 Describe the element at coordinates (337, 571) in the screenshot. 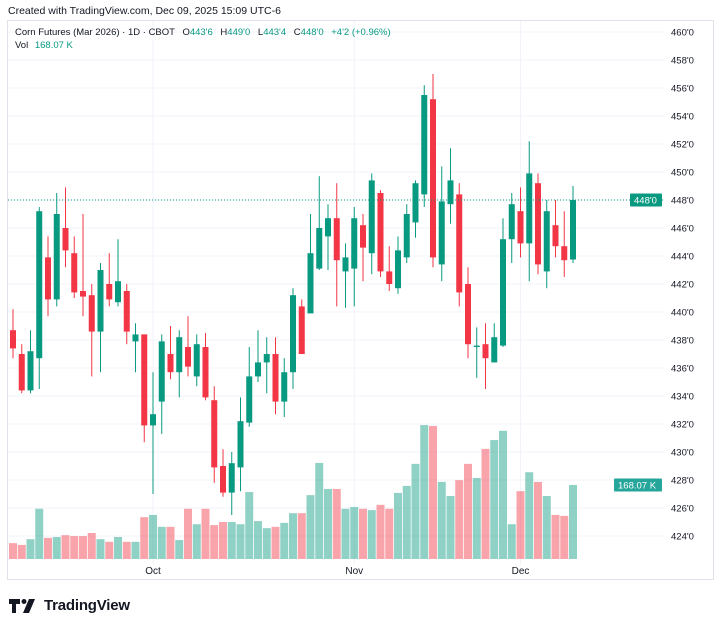

I see `time-axis: Oct Nov Dec` at that location.